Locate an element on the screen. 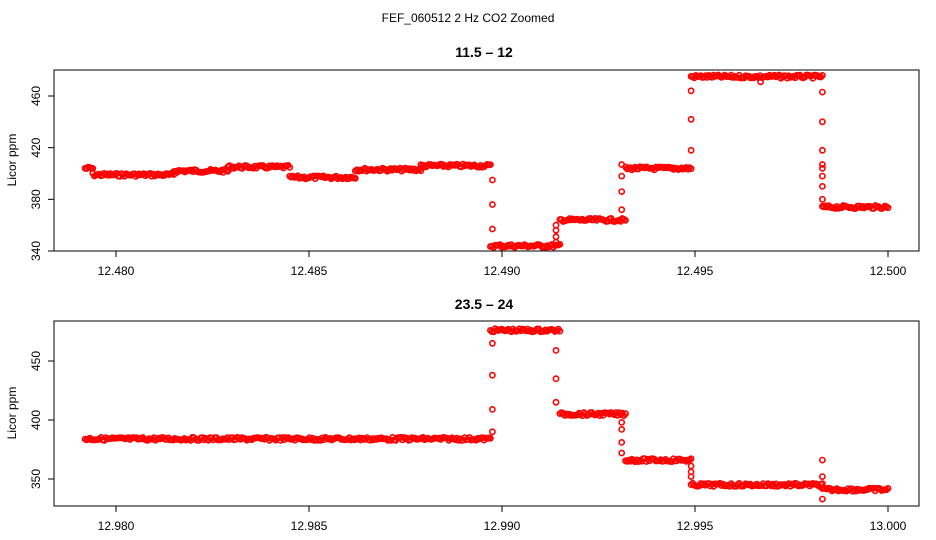 This screenshot has width=936, height=540. y-tick-label: 340 is located at coordinates (36, 251).